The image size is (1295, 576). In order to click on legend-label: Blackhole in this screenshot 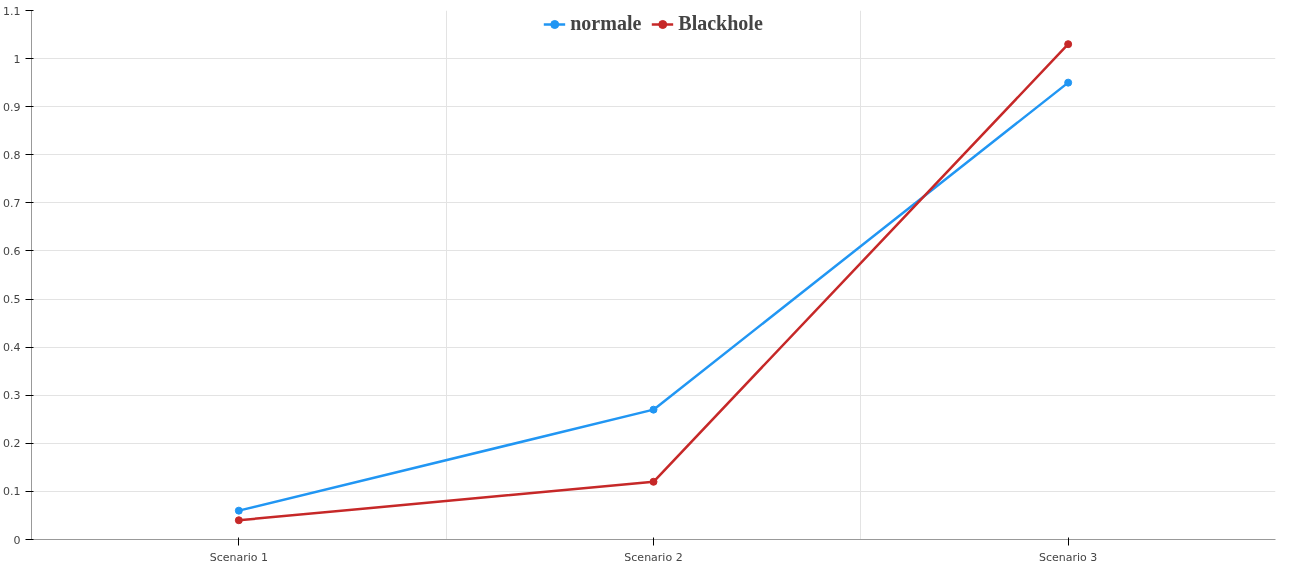, I will do `click(720, 23)`.